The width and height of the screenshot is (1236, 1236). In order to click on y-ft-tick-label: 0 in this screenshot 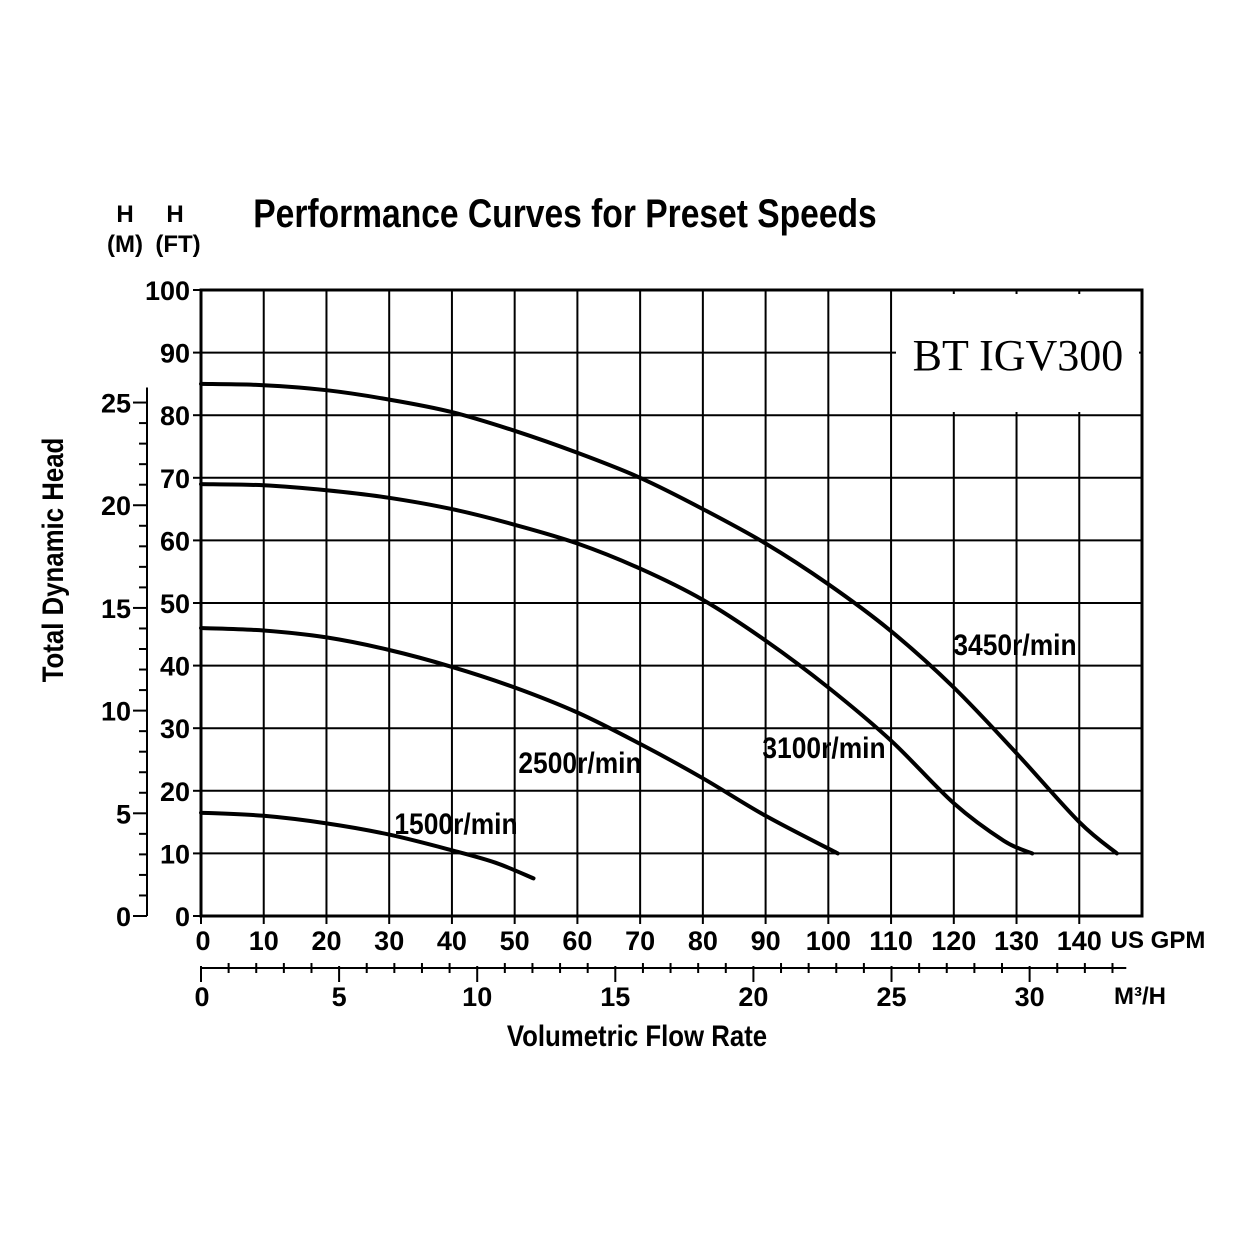, I will do `click(182, 917)`.